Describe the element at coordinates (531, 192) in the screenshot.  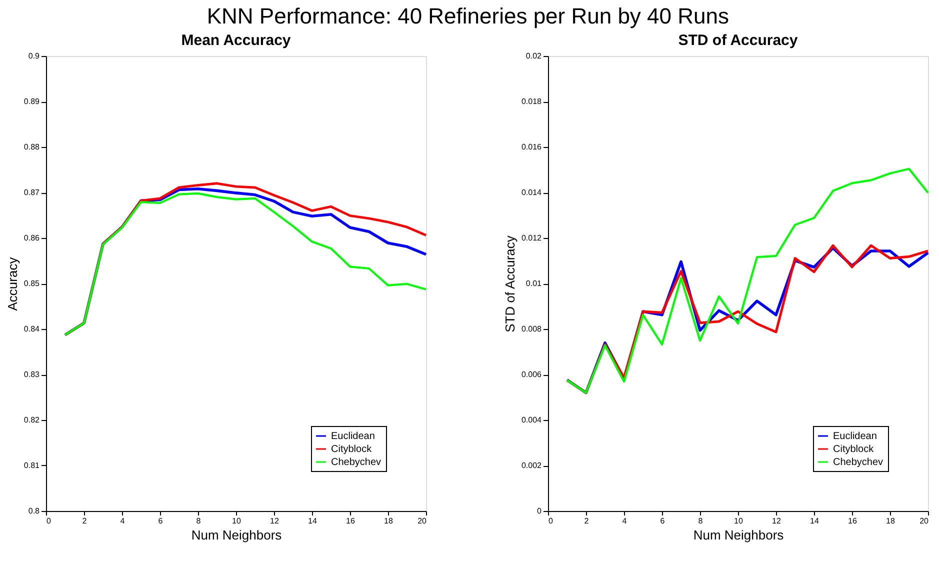
I see `y-tick-label: 0.014` at that location.